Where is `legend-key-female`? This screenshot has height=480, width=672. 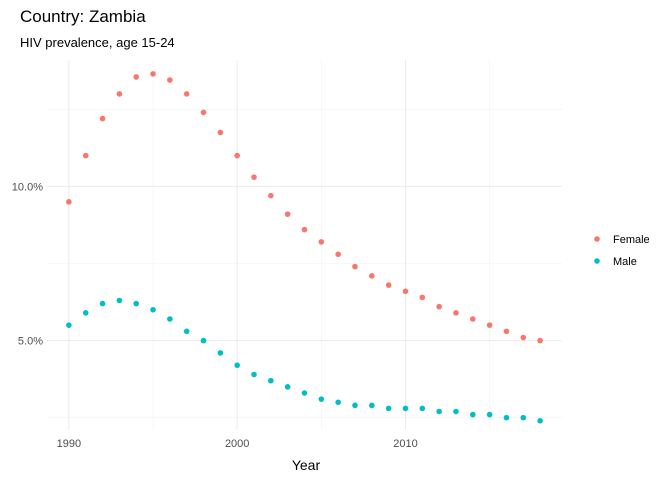
legend-key-female is located at coordinates (597, 239).